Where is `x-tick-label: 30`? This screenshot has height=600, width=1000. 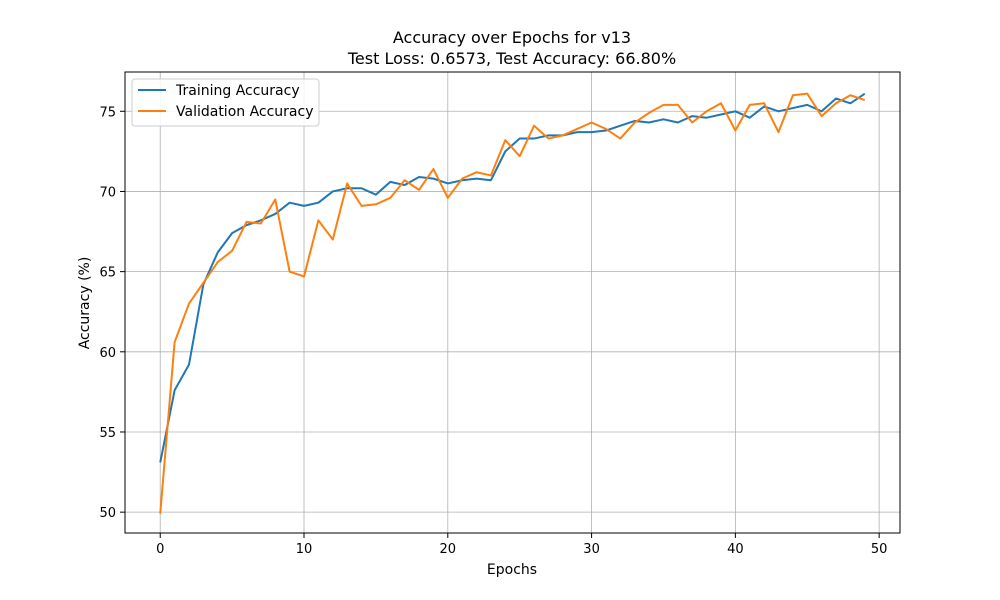
x-tick-label: 30 is located at coordinates (591, 549).